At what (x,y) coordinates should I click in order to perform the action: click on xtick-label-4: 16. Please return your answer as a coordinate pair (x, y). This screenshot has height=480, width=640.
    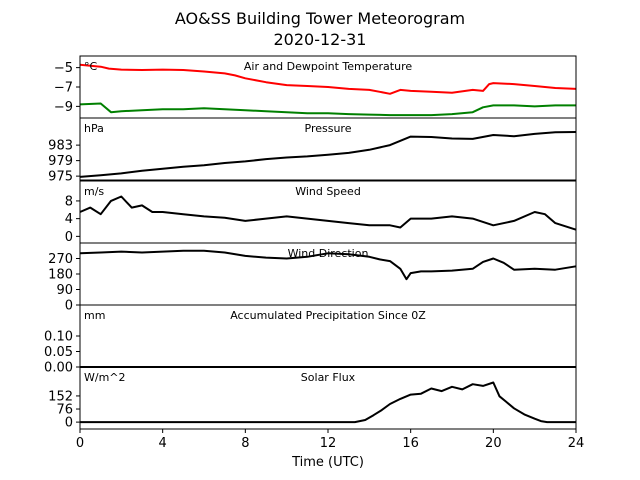
    Looking at the image, I should click on (410, 443).